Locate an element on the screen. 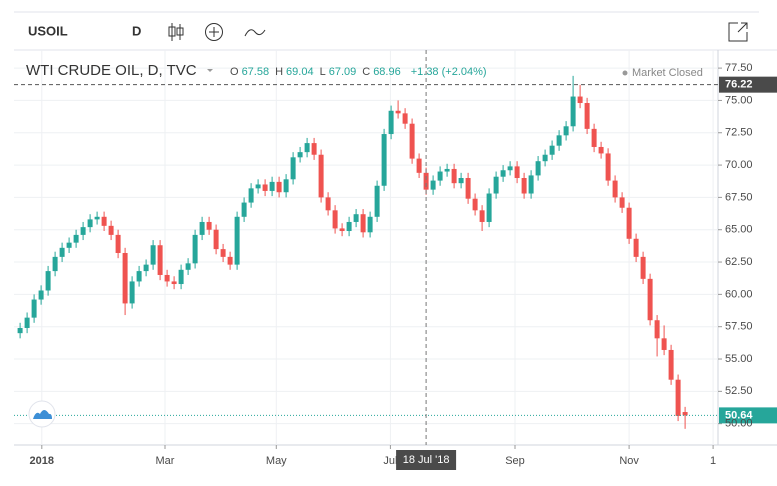 The height and width of the screenshot is (486, 777). legend-key: O is located at coordinates (234, 72).